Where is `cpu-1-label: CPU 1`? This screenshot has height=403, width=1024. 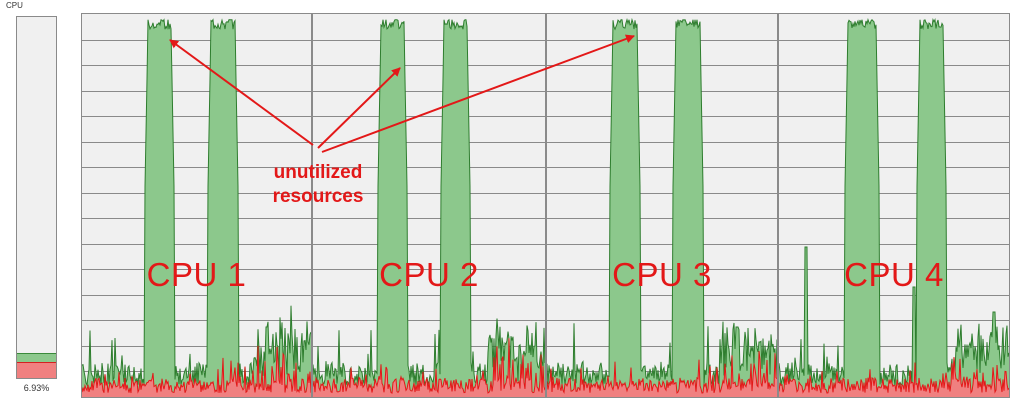
cpu-1-label: CPU 1 is located at coordinates (196, 274).